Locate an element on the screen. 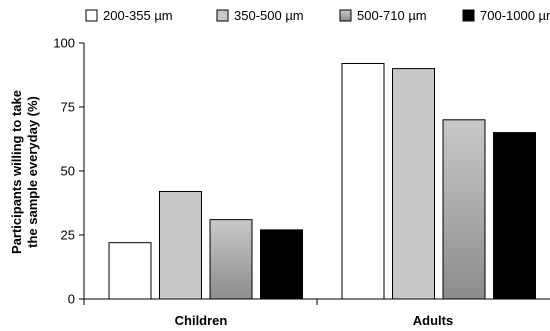  y-axis-title-line: Participants willing to take is located at coordinates (16, 172).